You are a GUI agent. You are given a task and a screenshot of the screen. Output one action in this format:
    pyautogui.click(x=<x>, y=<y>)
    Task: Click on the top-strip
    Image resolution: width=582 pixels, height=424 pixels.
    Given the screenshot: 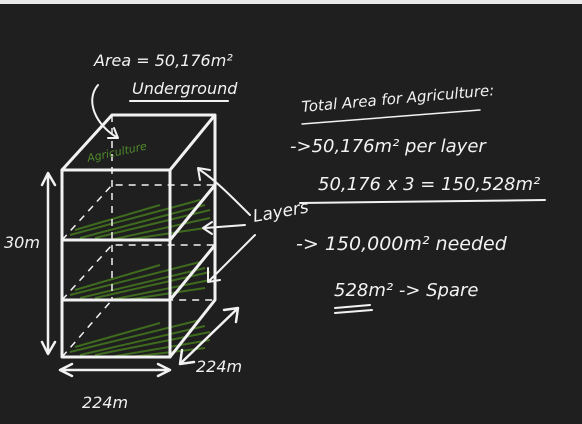 What is the action you would take?
    pyautogui.click(x=291, y=2)
    